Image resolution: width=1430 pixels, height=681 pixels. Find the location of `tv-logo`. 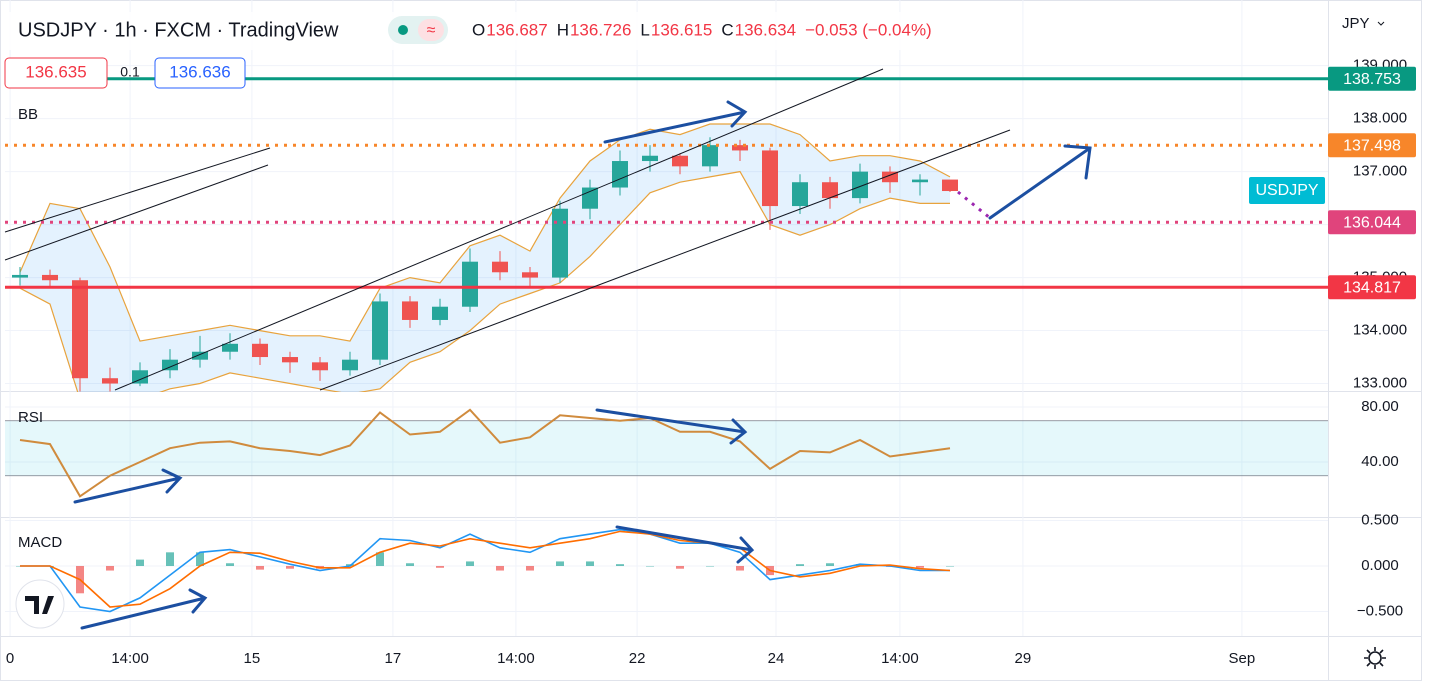

tv-logo is located at coordinates (40, 604).